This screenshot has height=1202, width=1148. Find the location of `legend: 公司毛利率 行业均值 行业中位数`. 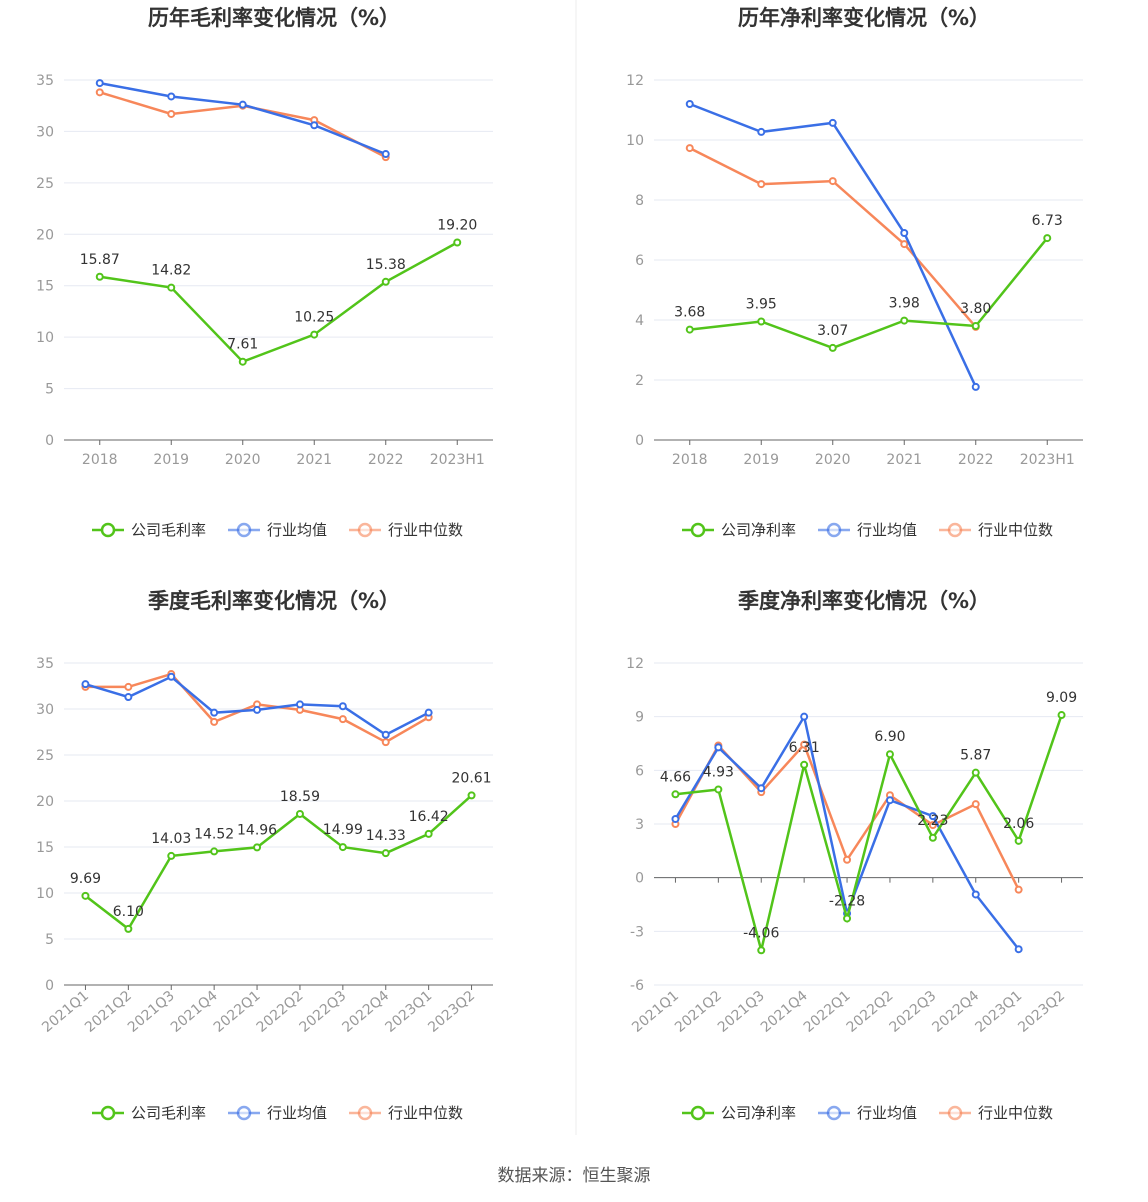

legend: 公司毛利率 行业均值 行业中位数 is located at coordinates (277, 530).